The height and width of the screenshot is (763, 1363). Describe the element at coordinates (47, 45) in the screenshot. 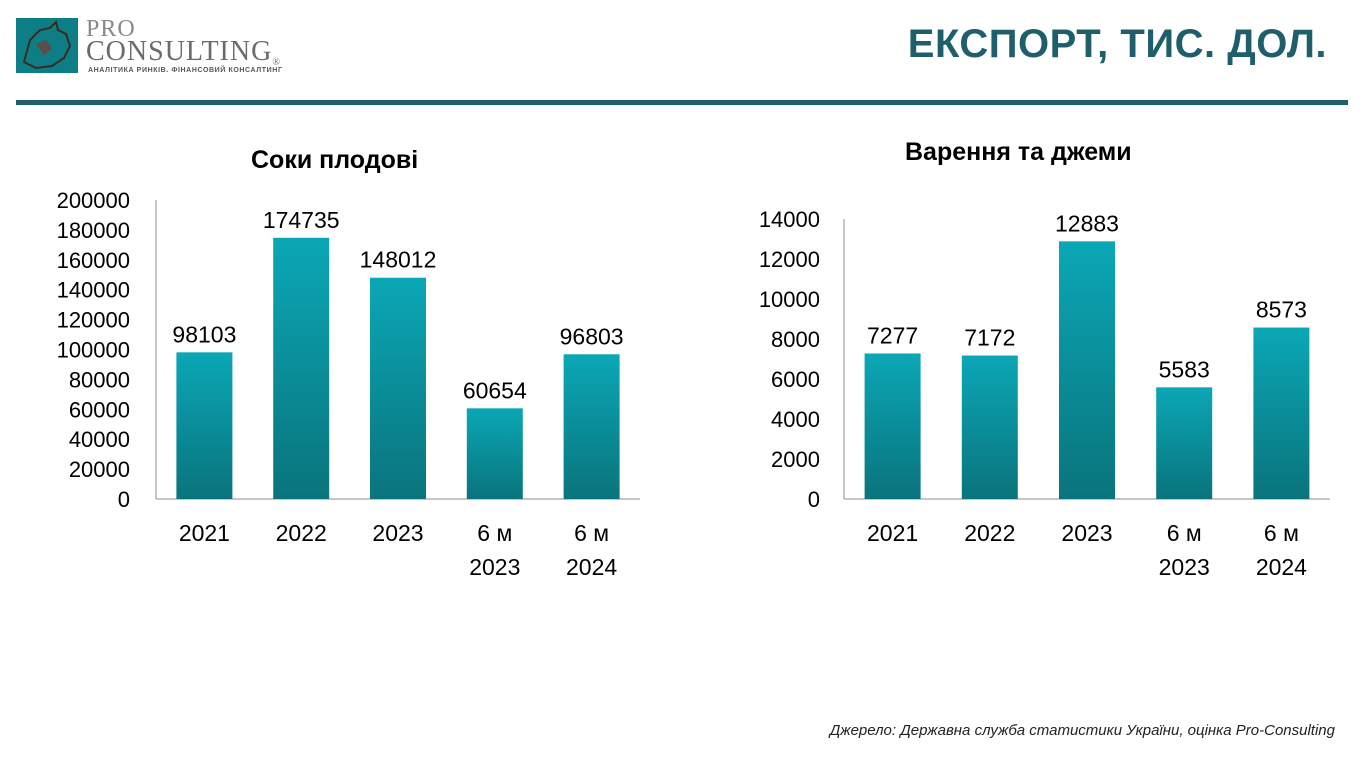

I see `rhino-logo-icon` at that location.